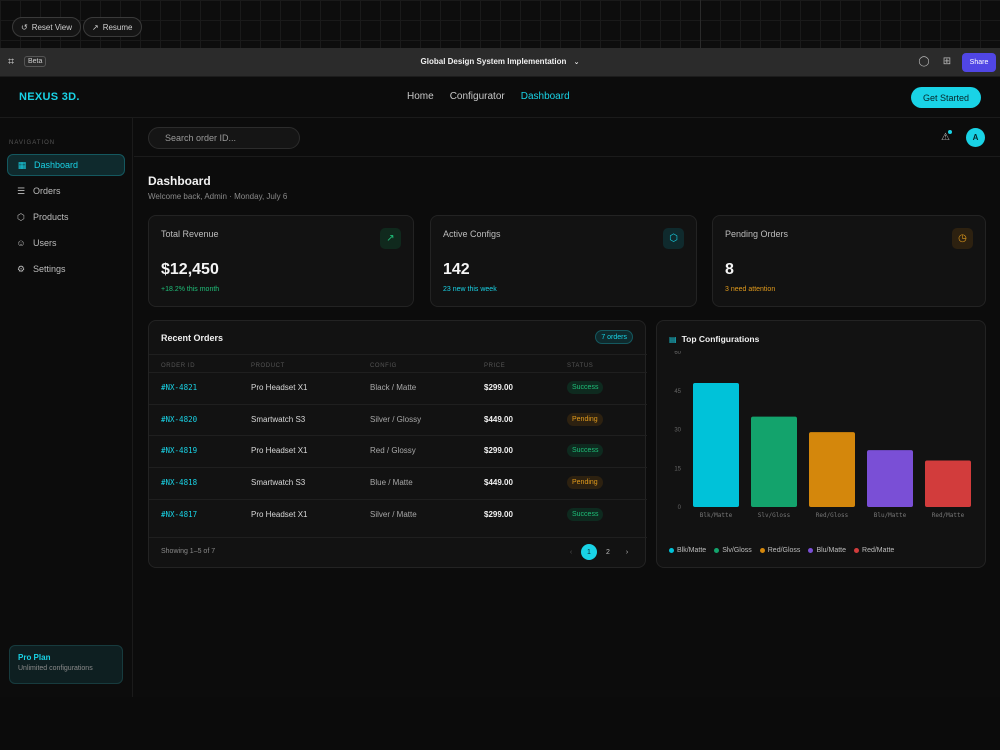 This screenshot has height=750, width=1000. Describe the element at coordinates (66, 668) in the screenshot. I see `pro-plan-subtitle: Unlimited configurations` at that location.